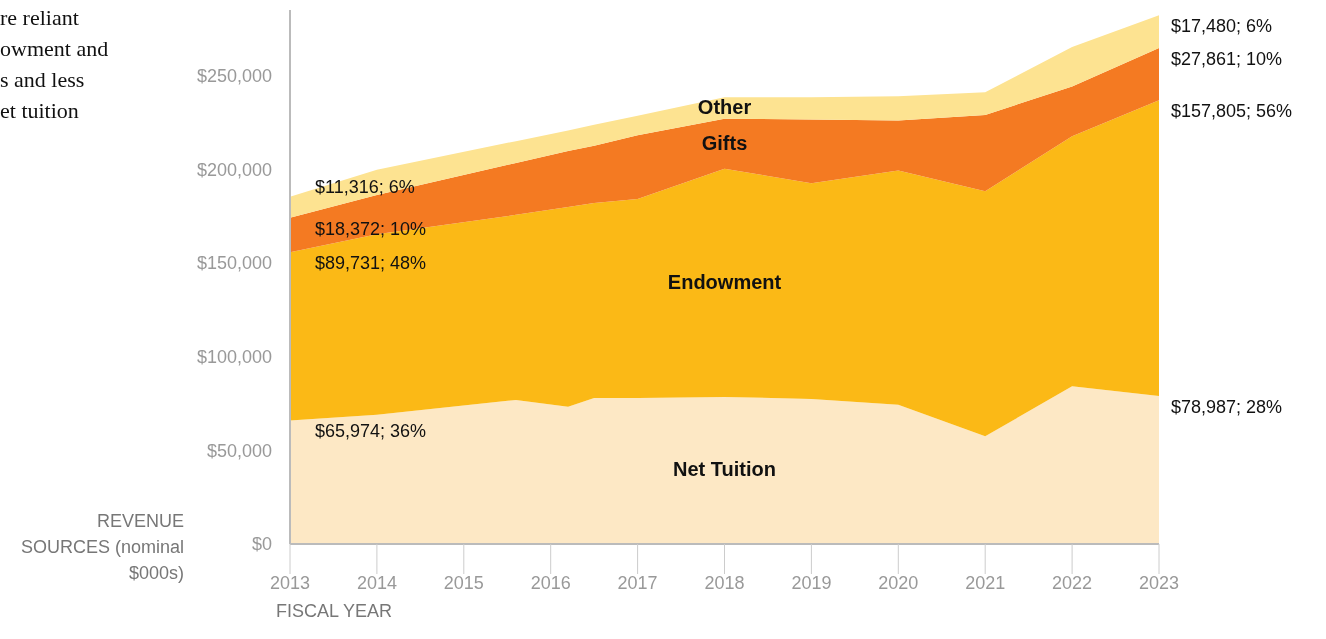 This screenshot has height=639, width=1326. Describe the element at coordinates (55, 64) in the screenshot. I see `text: re reliant owment and s and less et tuition` at that location.